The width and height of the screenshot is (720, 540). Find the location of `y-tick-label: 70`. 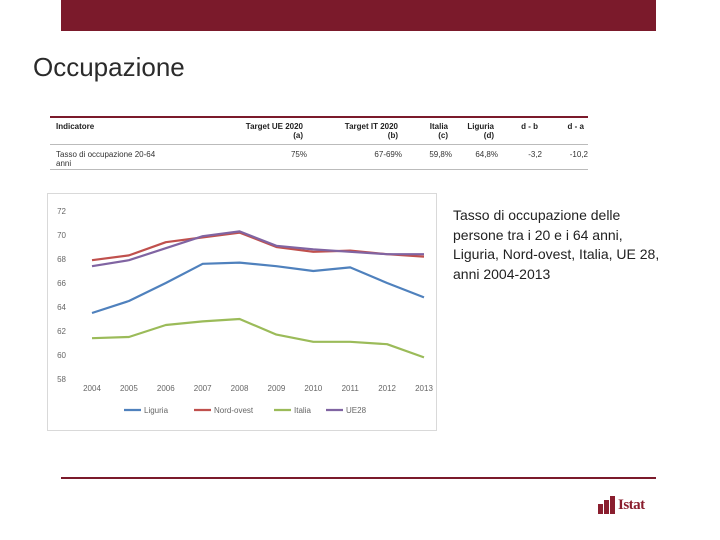

y-tick-label: 70 is located at coordinates (61, 235).